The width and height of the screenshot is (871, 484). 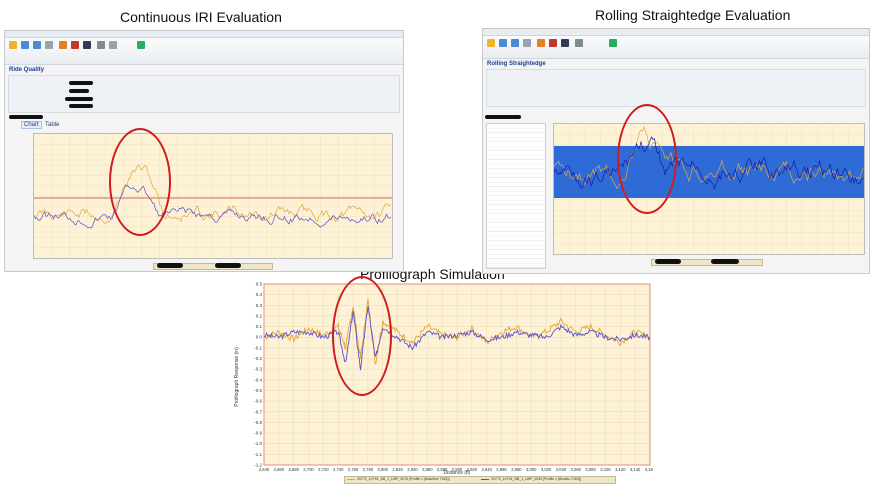 What do you see at coordinates (259, 305) in the screenshot?
I see `profilograph-y-tick: 0.3` at bounding box center [259, 305].